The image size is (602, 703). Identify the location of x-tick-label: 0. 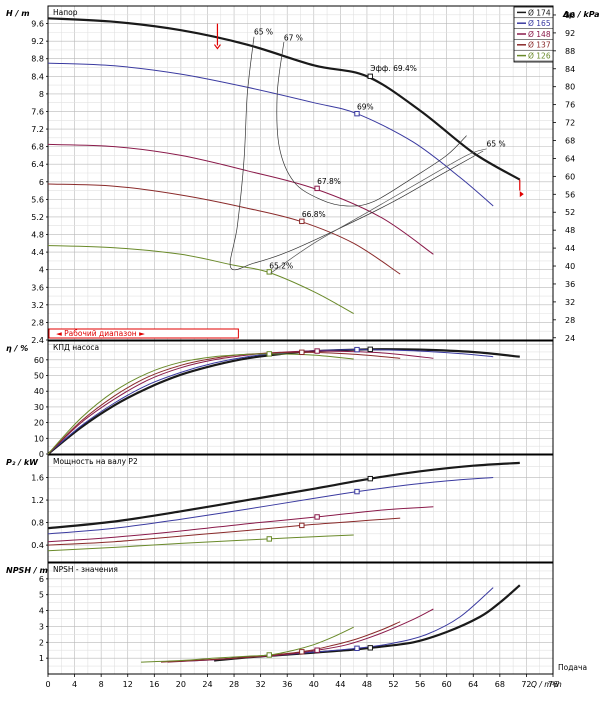
(47, 684).